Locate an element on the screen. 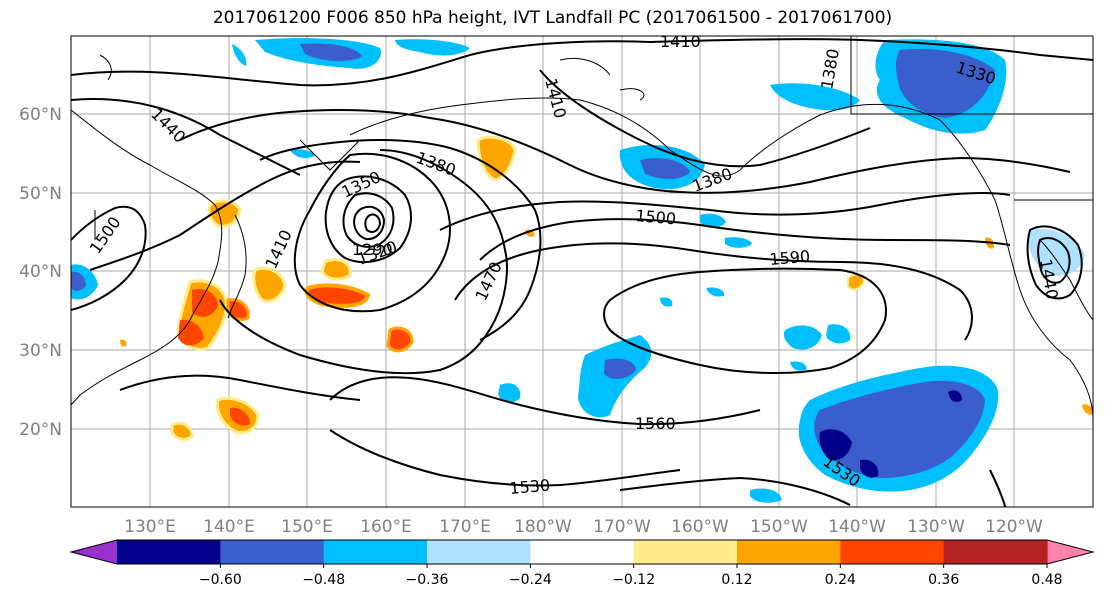 The width and height of the screenshot is (1105, 601). contour-label: 1500 is located at coordinates (656, 217).